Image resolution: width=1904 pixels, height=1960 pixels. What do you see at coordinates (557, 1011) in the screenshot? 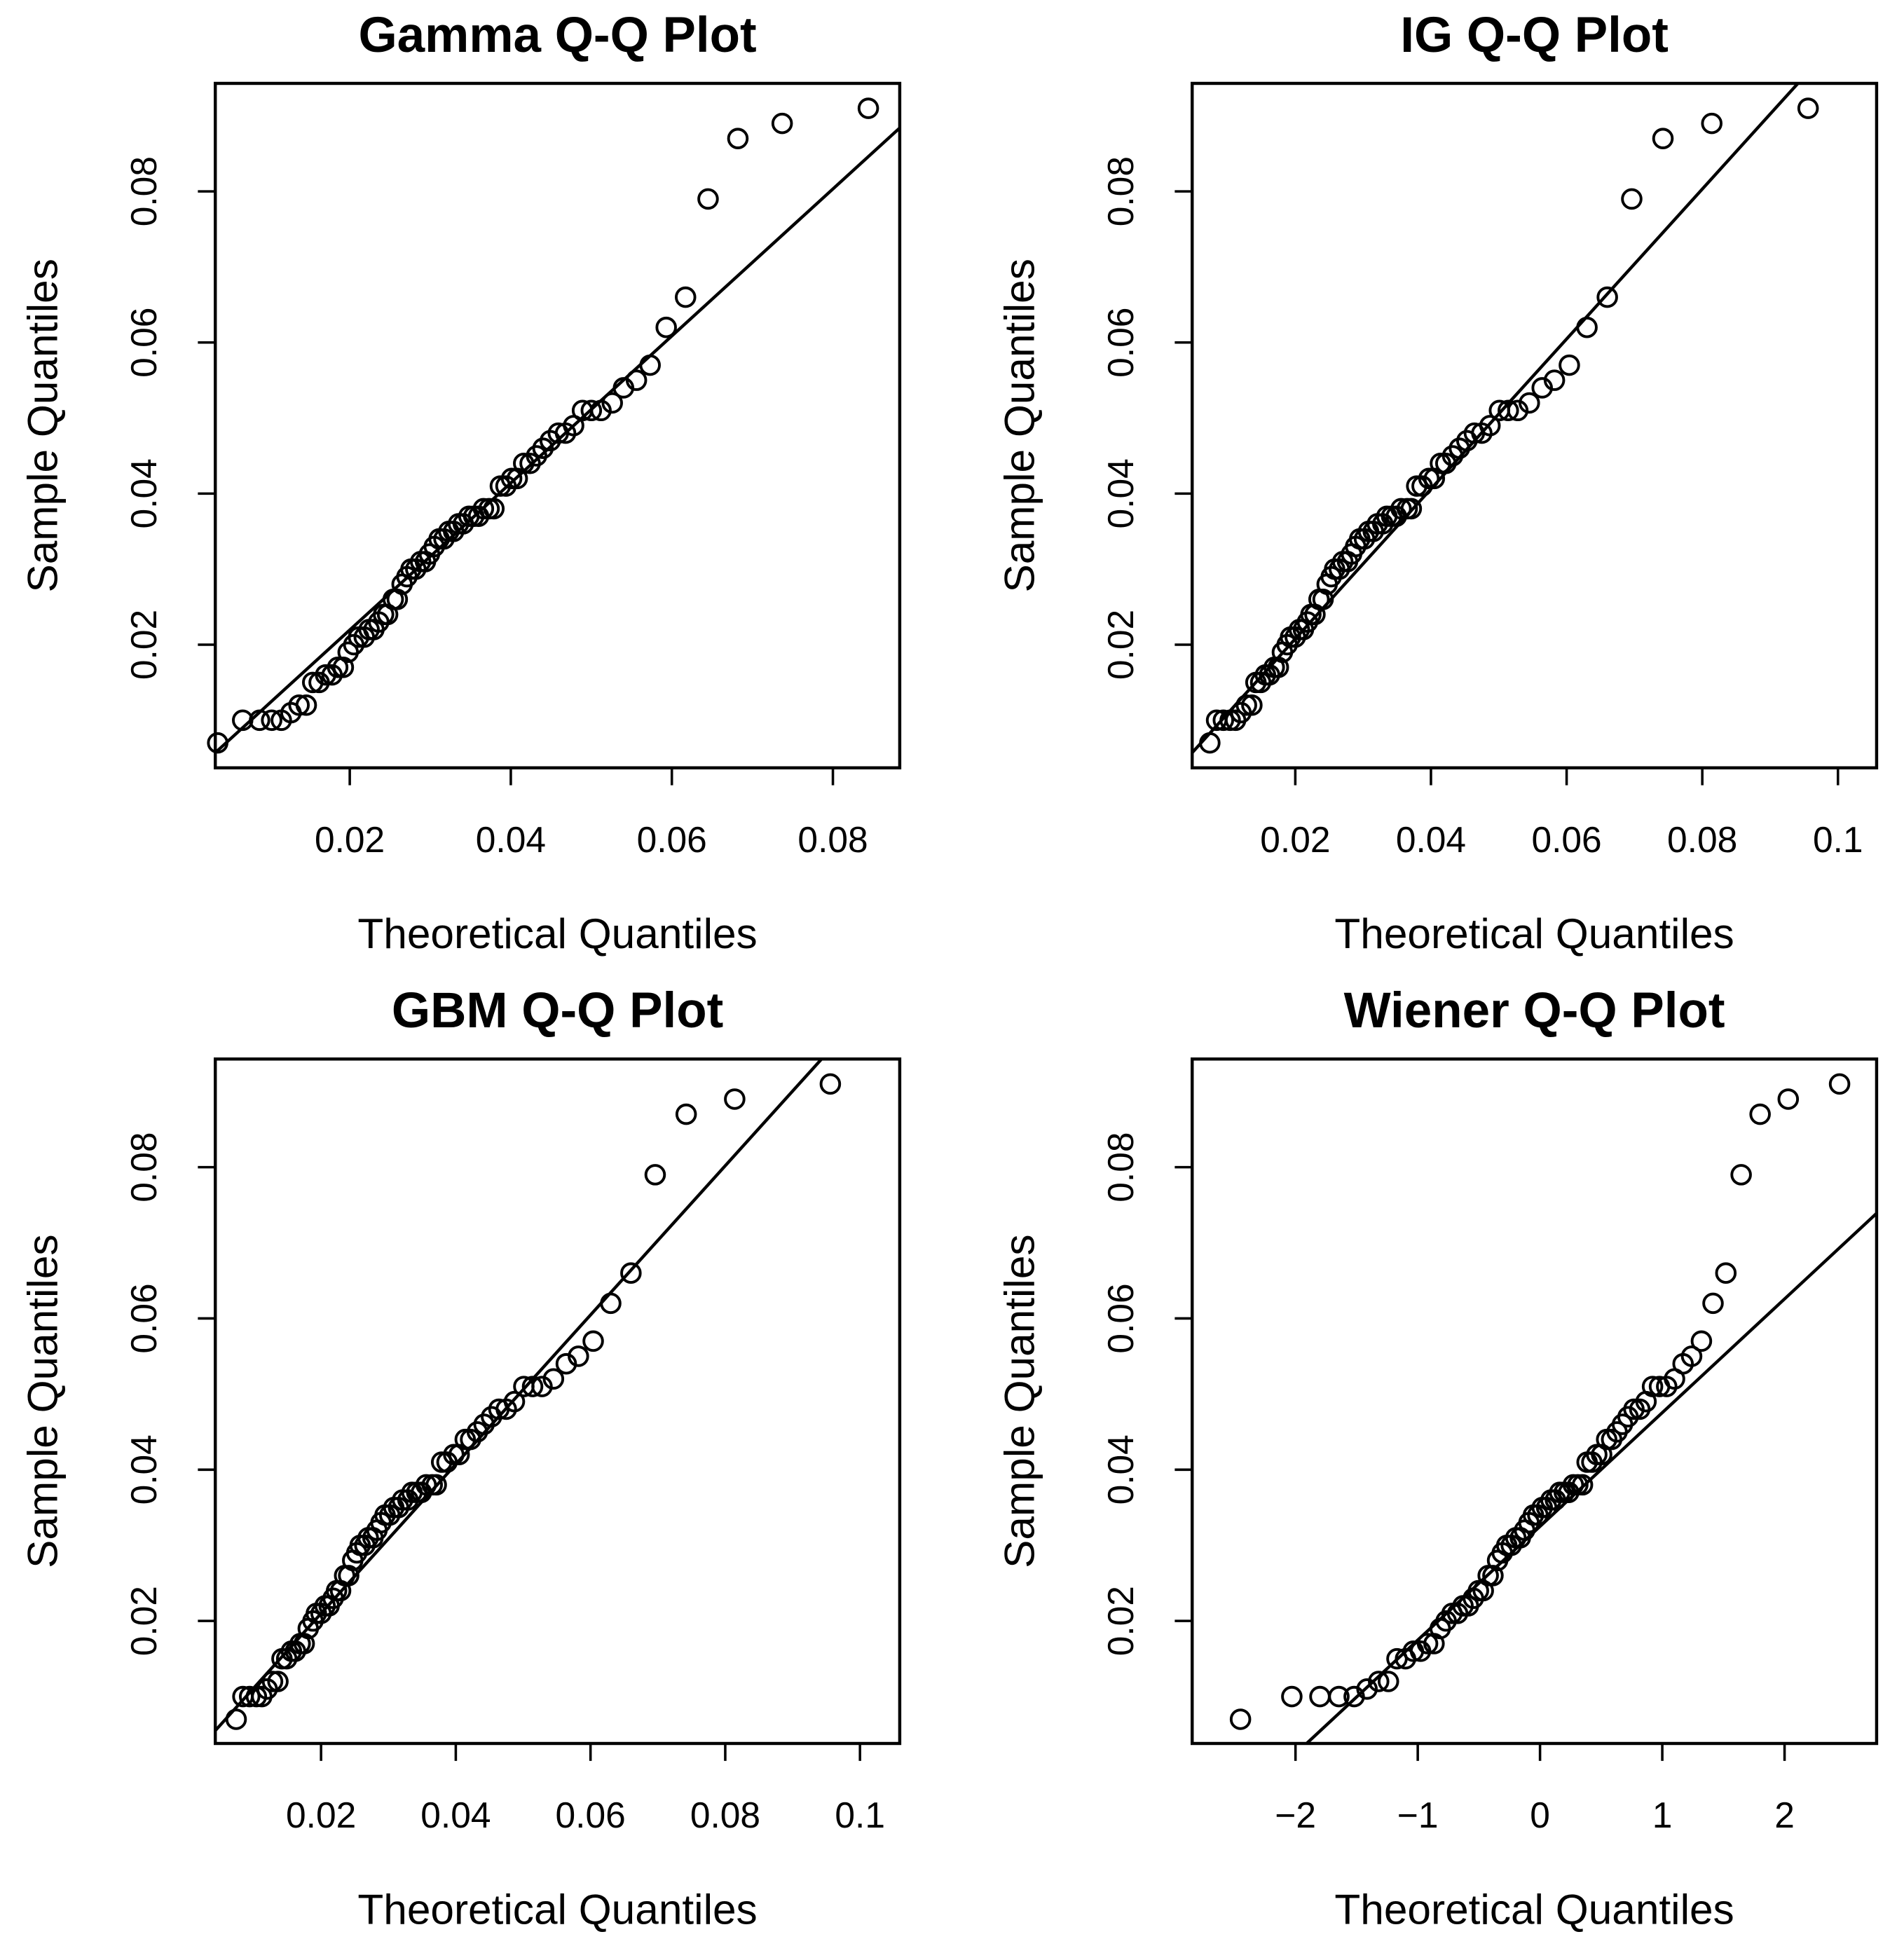
I see `chart-title: GBM Q-Q Plot` at bounding box center [557, 1011].